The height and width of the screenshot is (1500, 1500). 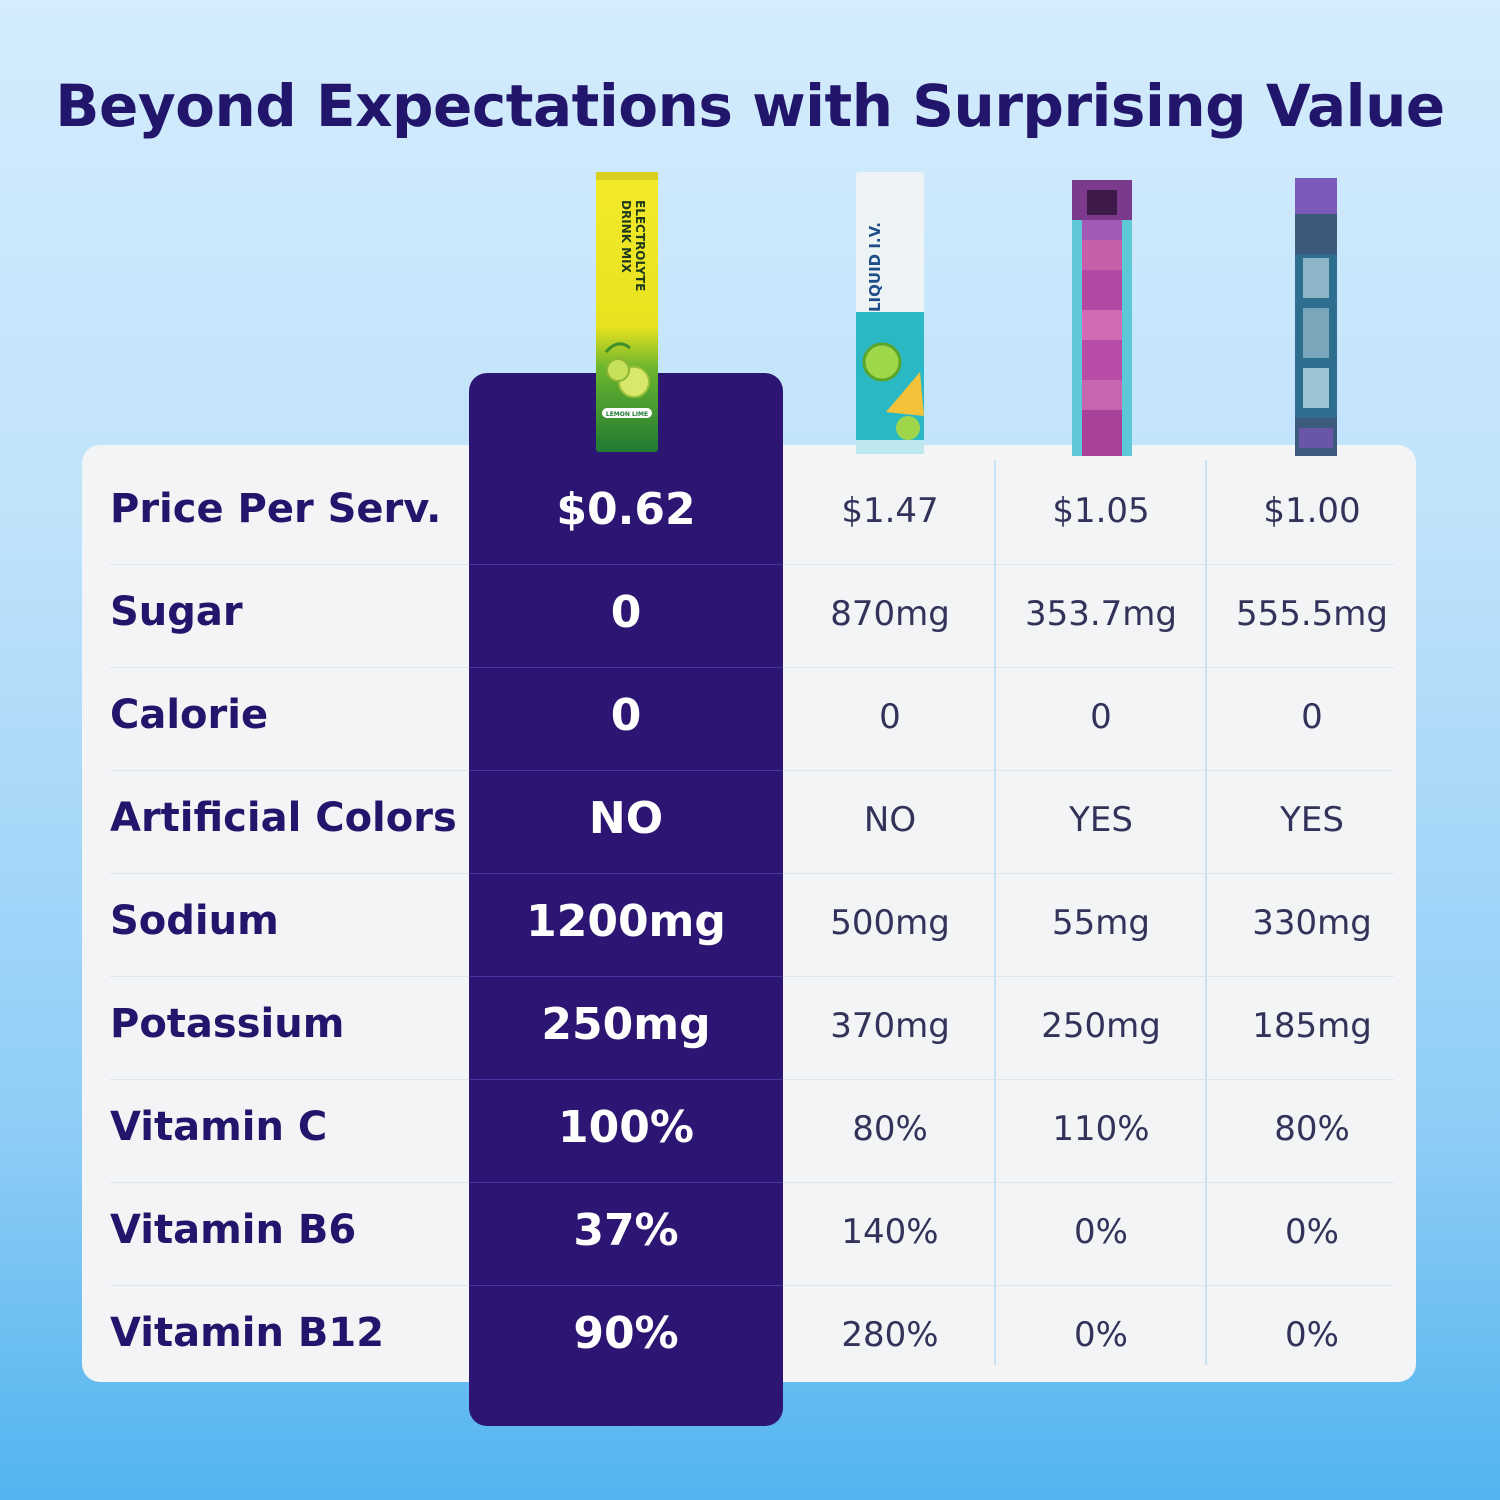 I want to click on competitor-3-potassium: 185mg, so click(x=1312, y=1026).